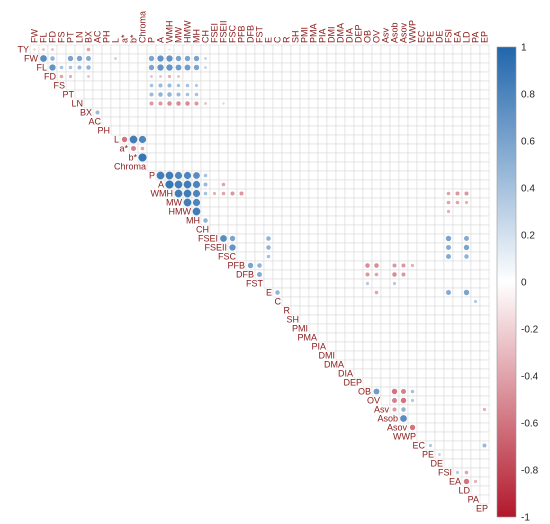  Describe the element at coordinates (53, 37) in the screenshot. I see `column-label: FD` at that location.